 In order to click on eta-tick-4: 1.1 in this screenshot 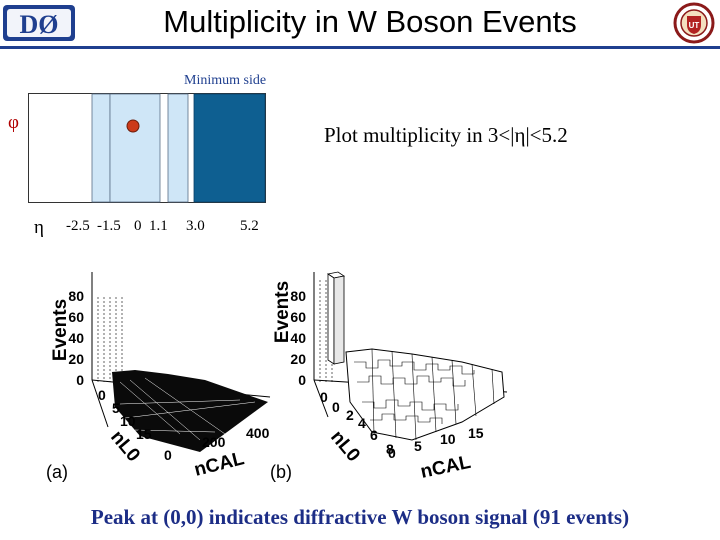, I will do `click(158, 226)`.